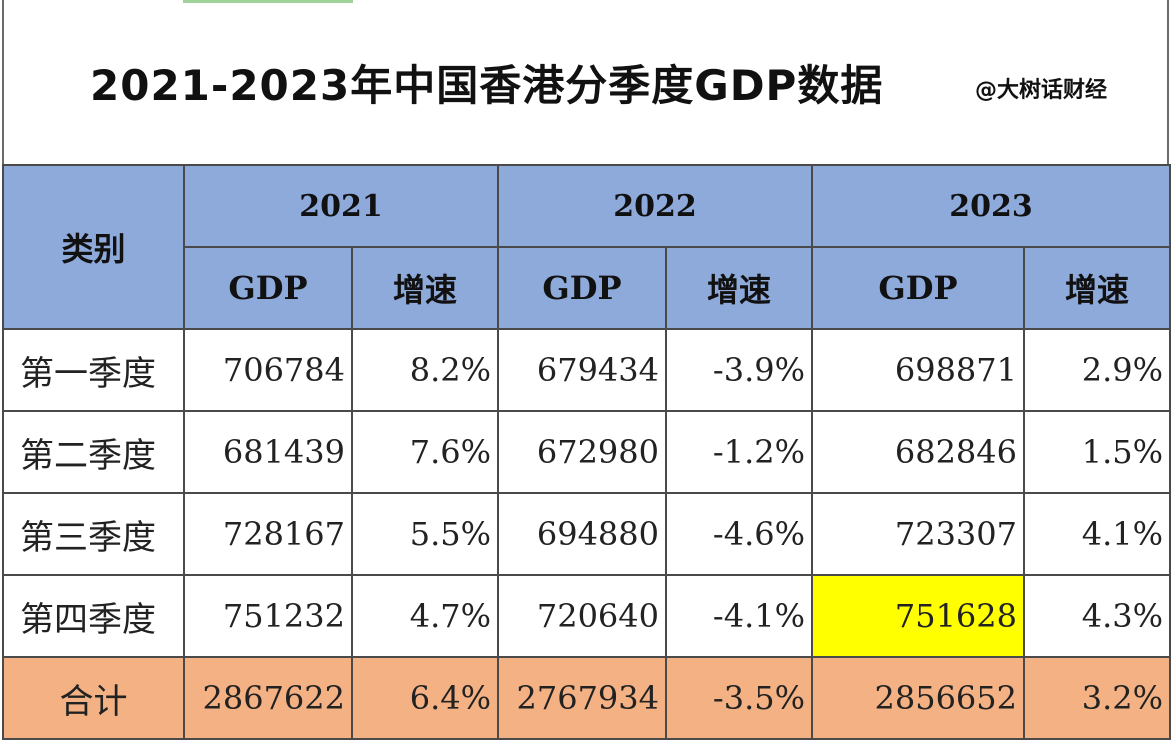 The height and width of the screenshot is (742, 1172). What do you see at coordinates (425, 698) in the screenshot?
I see `total-growth-cell: 6.4%` at bounding box center [425, 698].